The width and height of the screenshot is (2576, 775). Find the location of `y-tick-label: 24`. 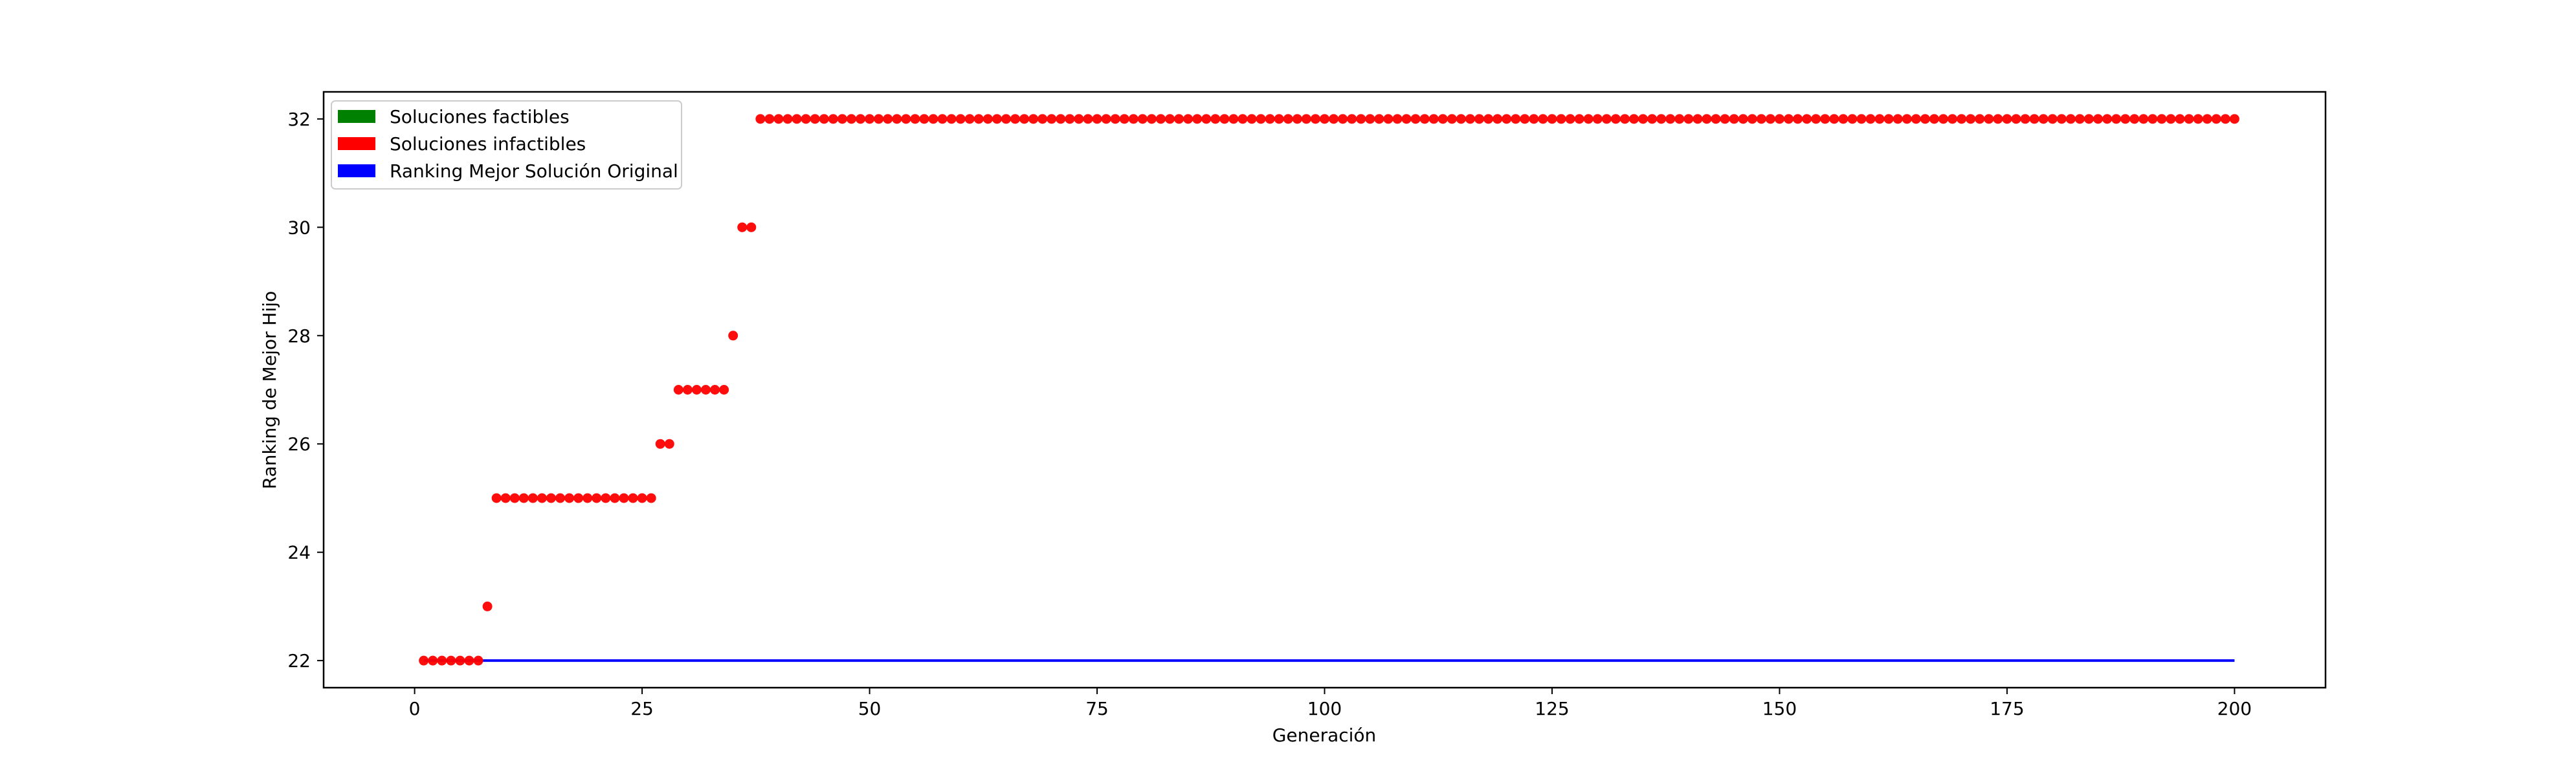

y-tick-label: 24 is located at coordinates (299, 552).